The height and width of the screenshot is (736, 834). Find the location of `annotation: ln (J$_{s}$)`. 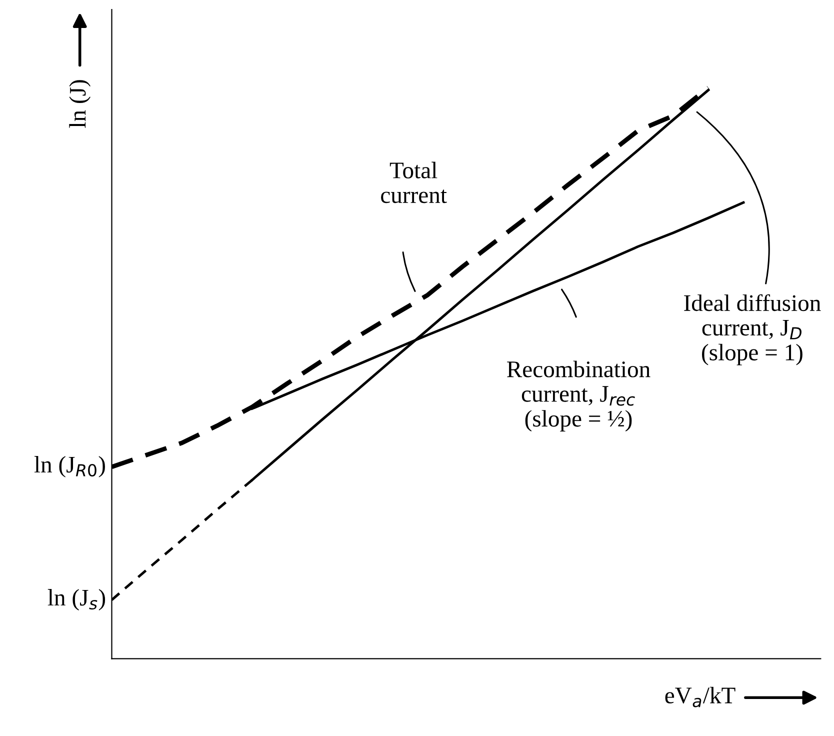

annotation: ln (J$_{s}$) is located at coordinates (77, 599).